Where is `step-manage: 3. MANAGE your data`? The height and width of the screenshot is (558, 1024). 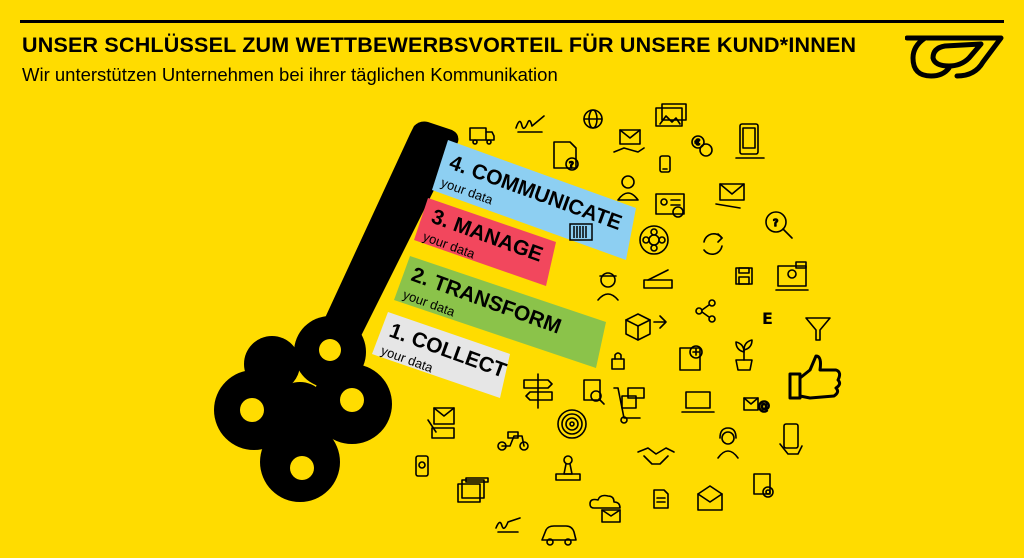 step-manage: 3. MANAGE your data is located at coordinates (485, 242).